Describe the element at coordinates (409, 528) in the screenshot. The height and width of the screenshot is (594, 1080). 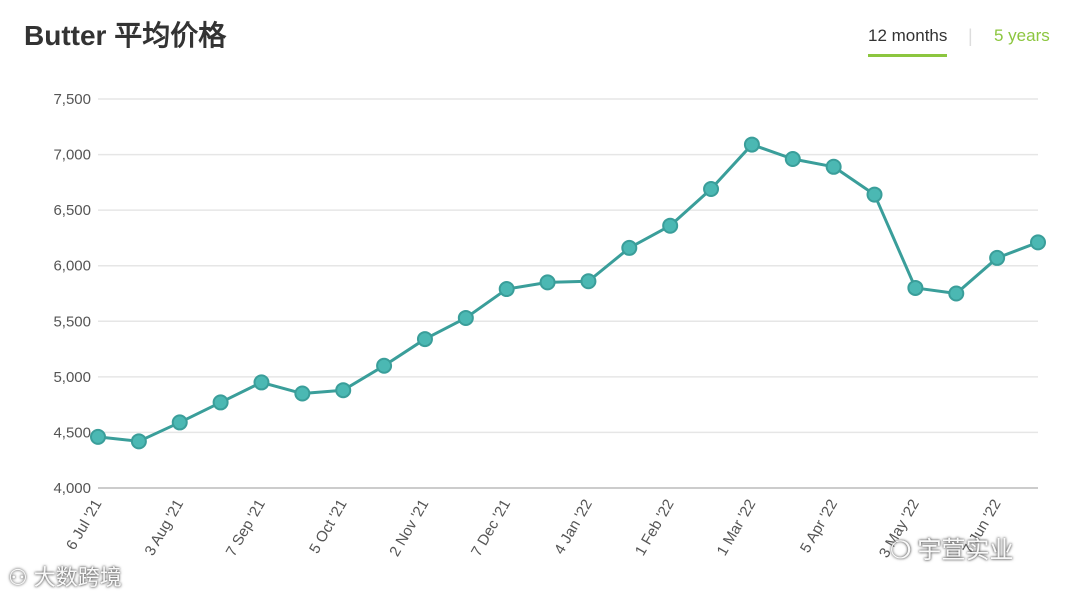
I see `x-tick-label: 2 Nov '21` at that location.